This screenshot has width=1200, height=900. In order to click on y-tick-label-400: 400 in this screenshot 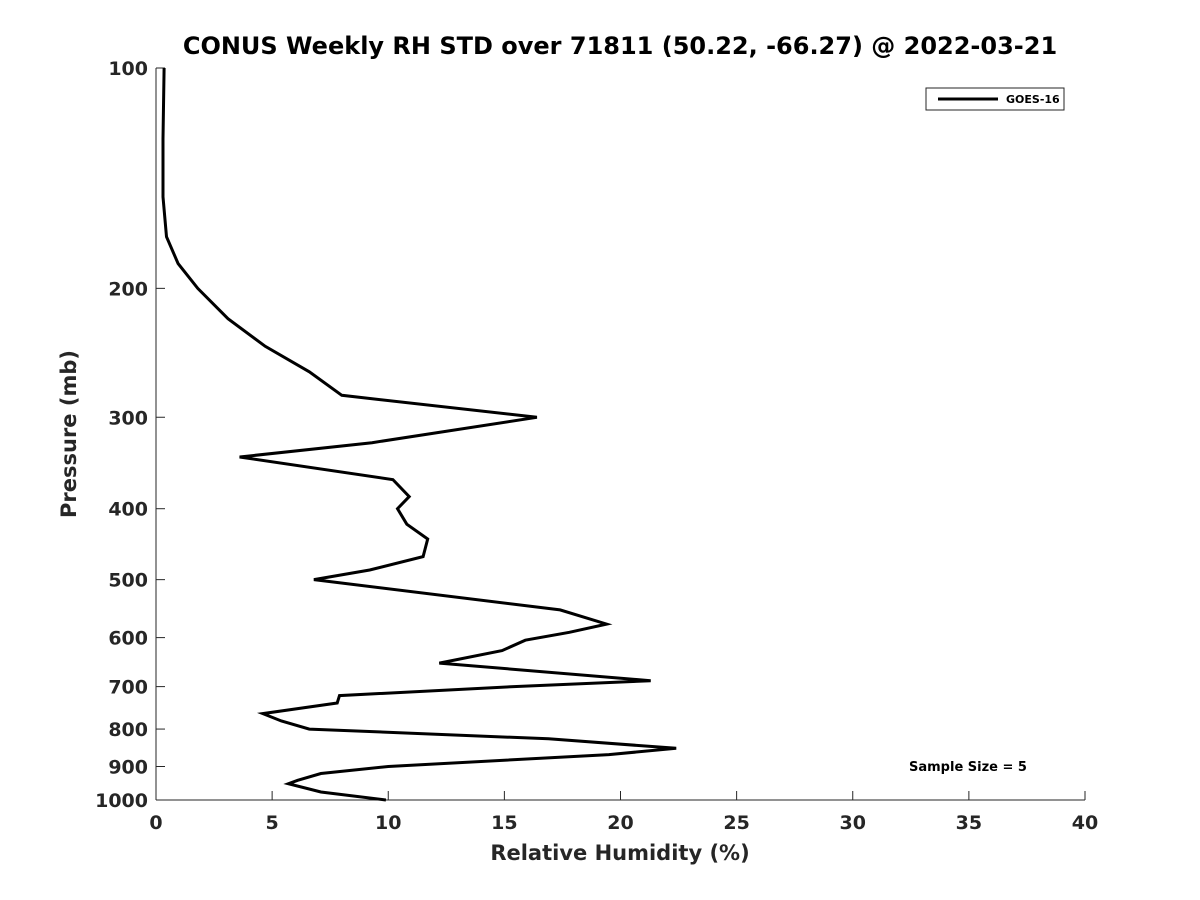, I will do `click(128, 510)`.